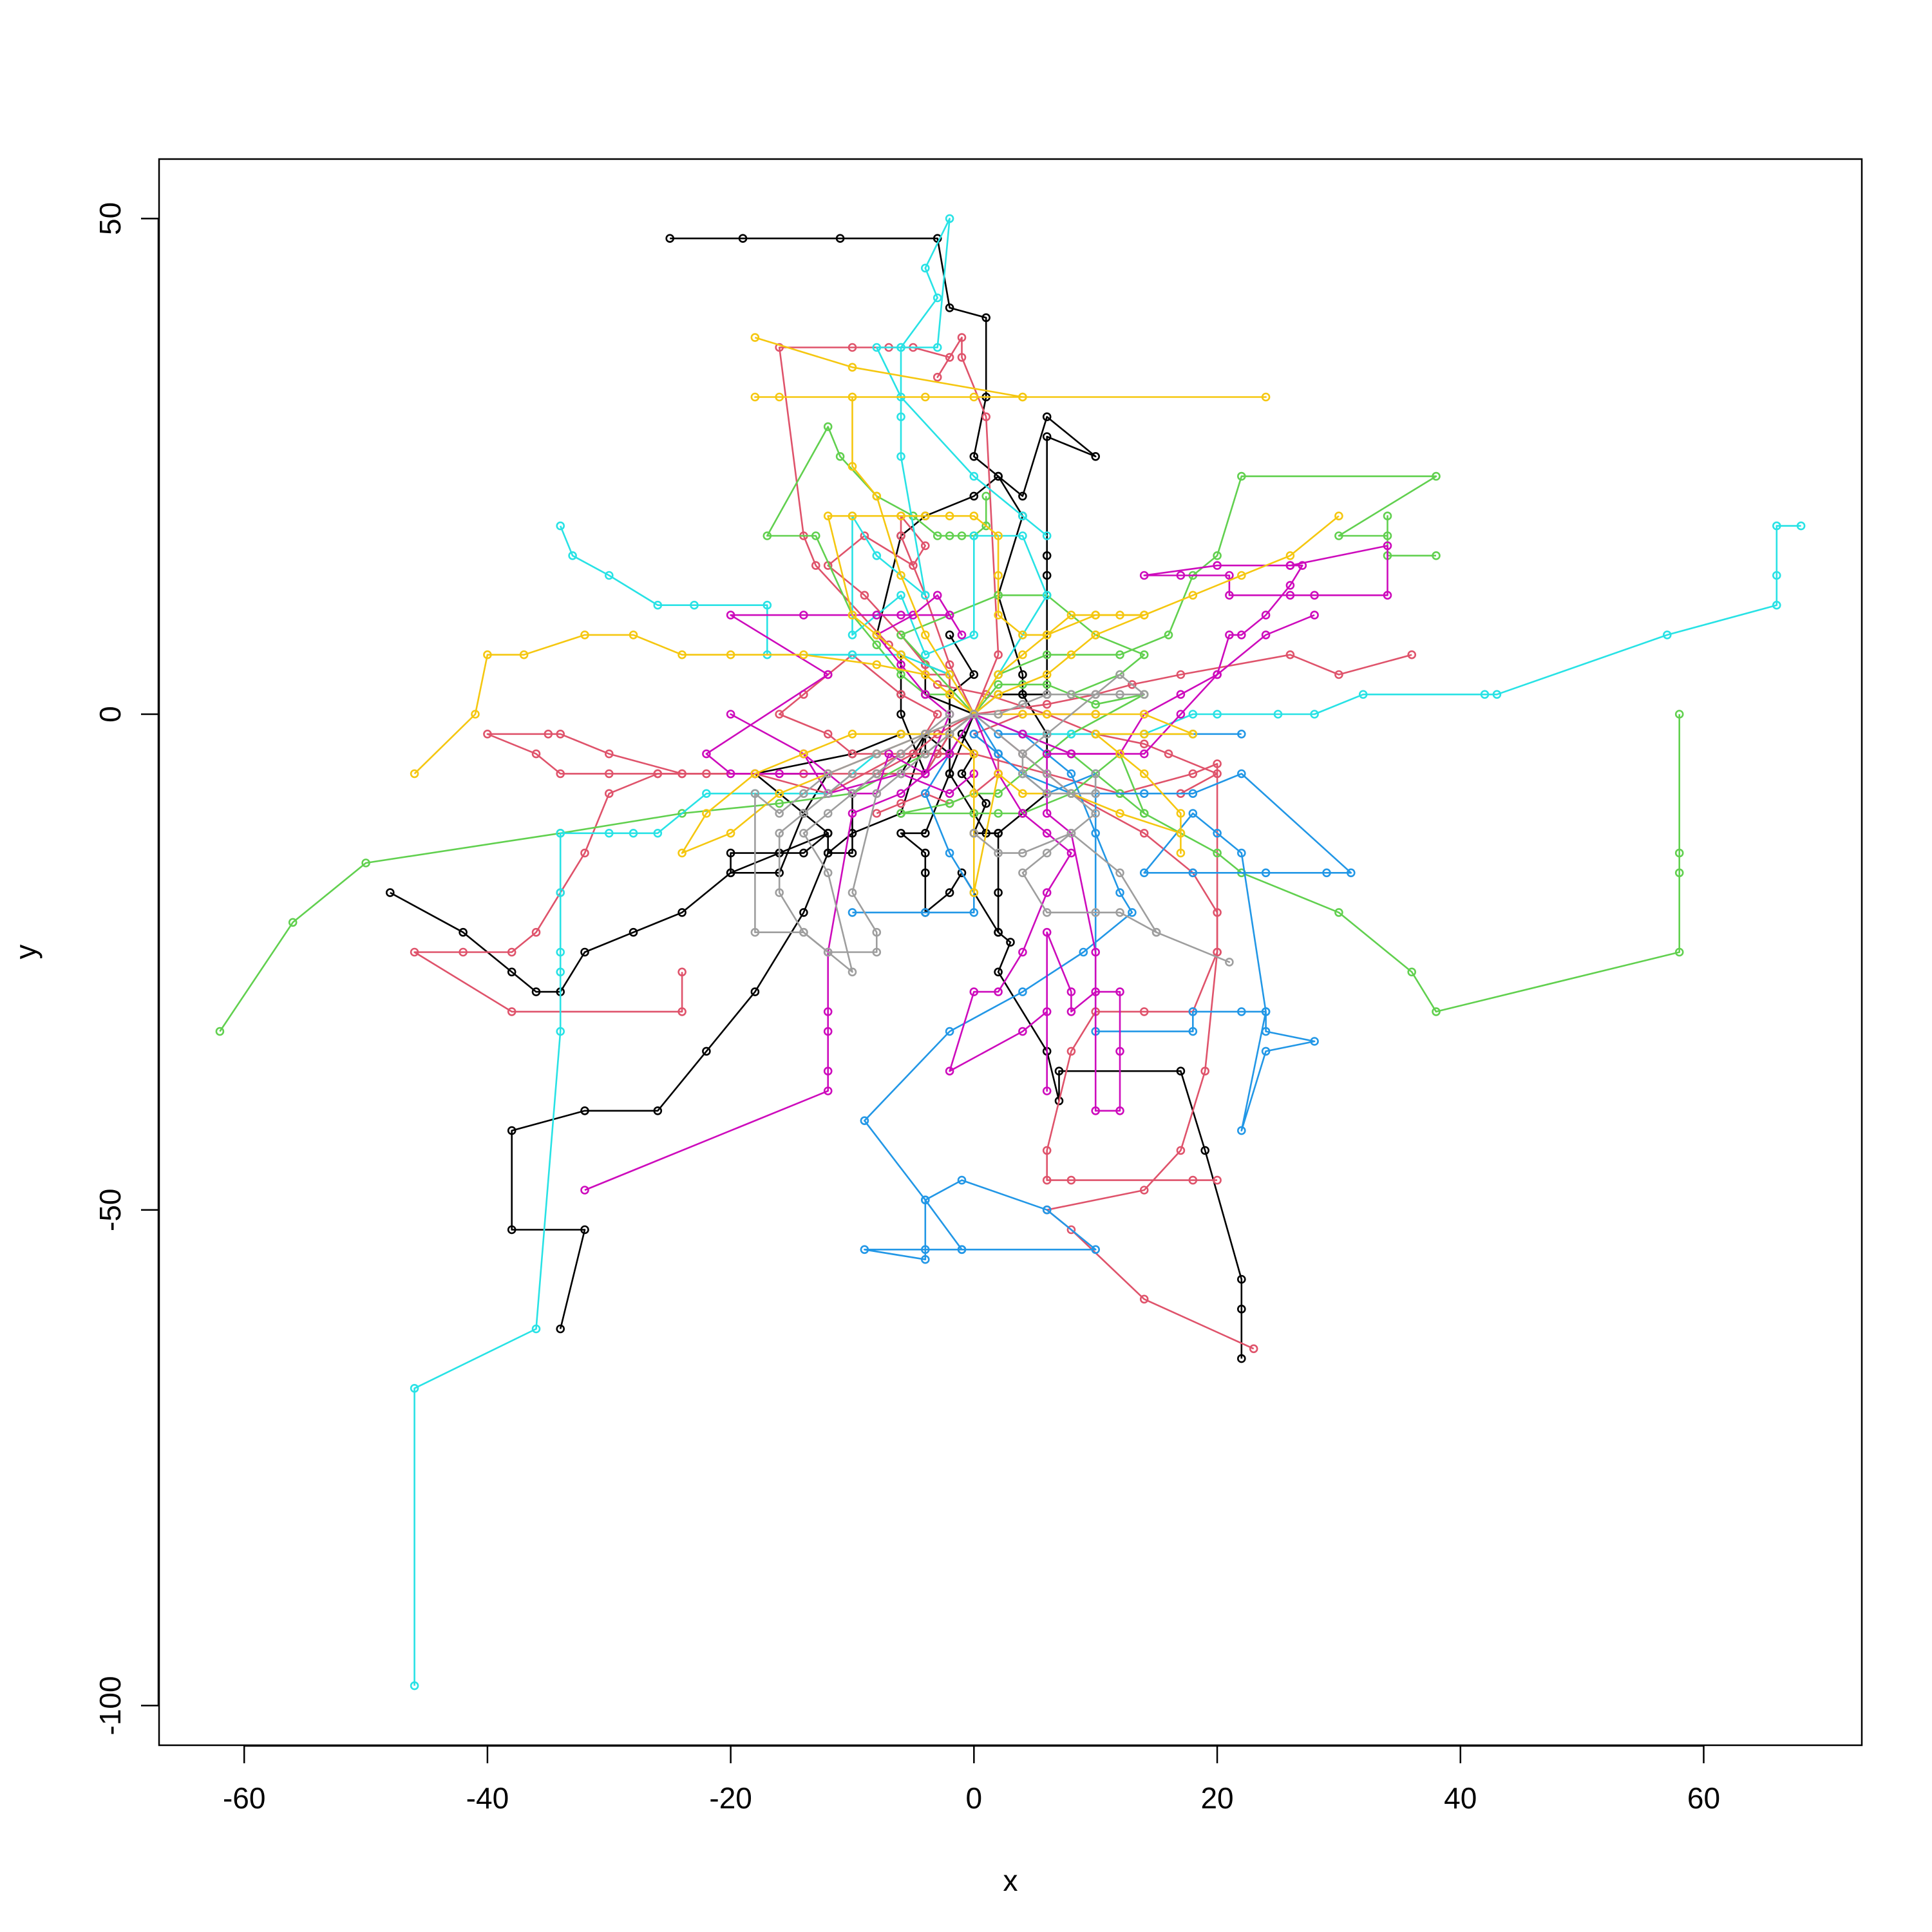  I want to click on x-tick-label: 40, so click(1461, 1798).